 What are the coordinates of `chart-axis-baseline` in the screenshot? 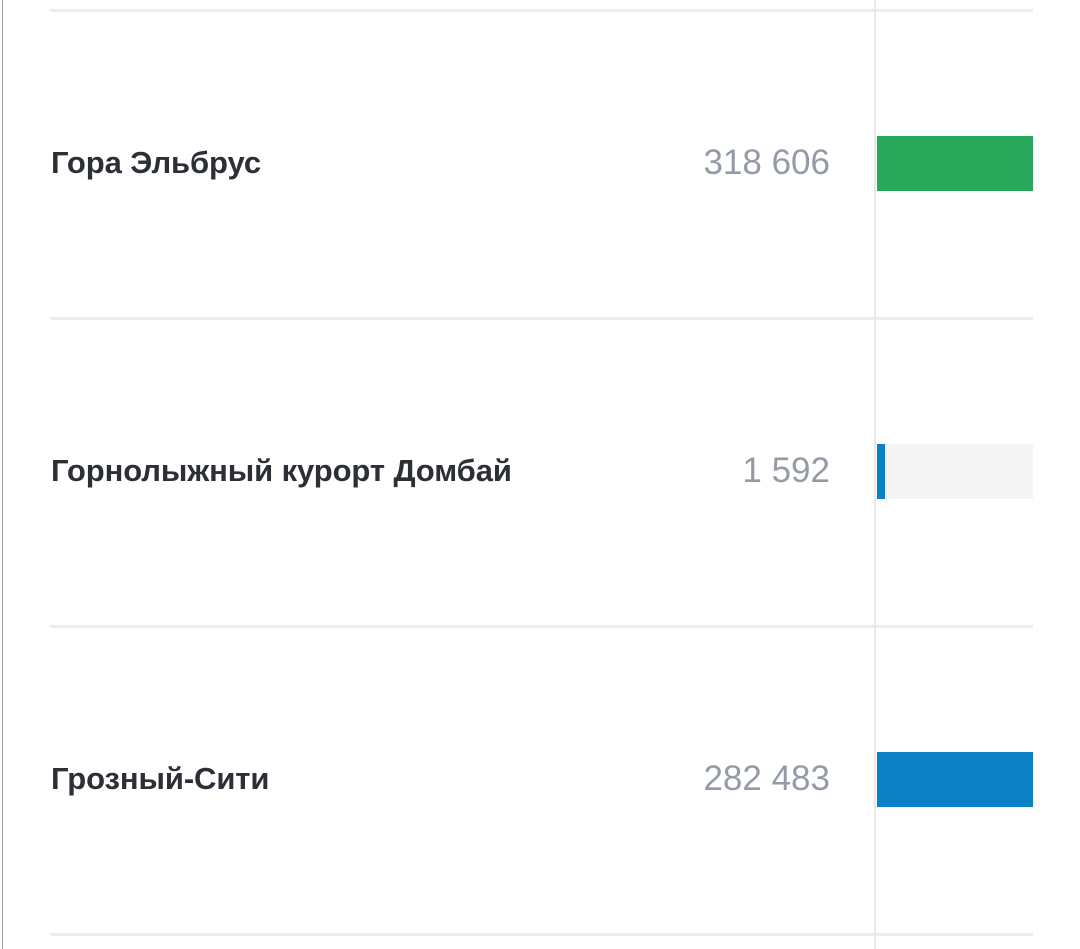 It's located at (875, 474).